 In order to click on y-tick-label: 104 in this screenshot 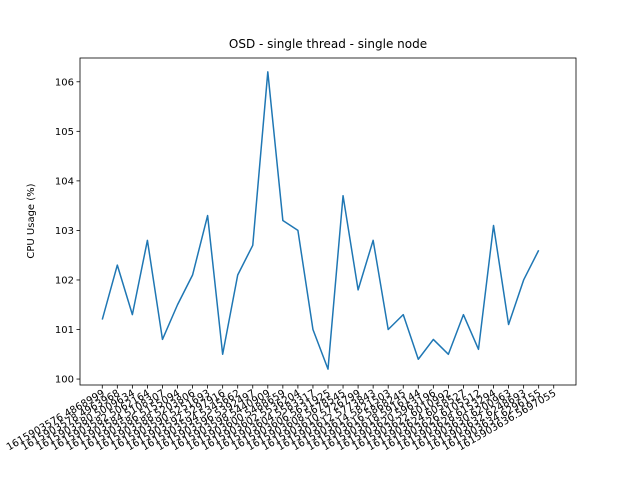, I will do `click(64, 181)`.